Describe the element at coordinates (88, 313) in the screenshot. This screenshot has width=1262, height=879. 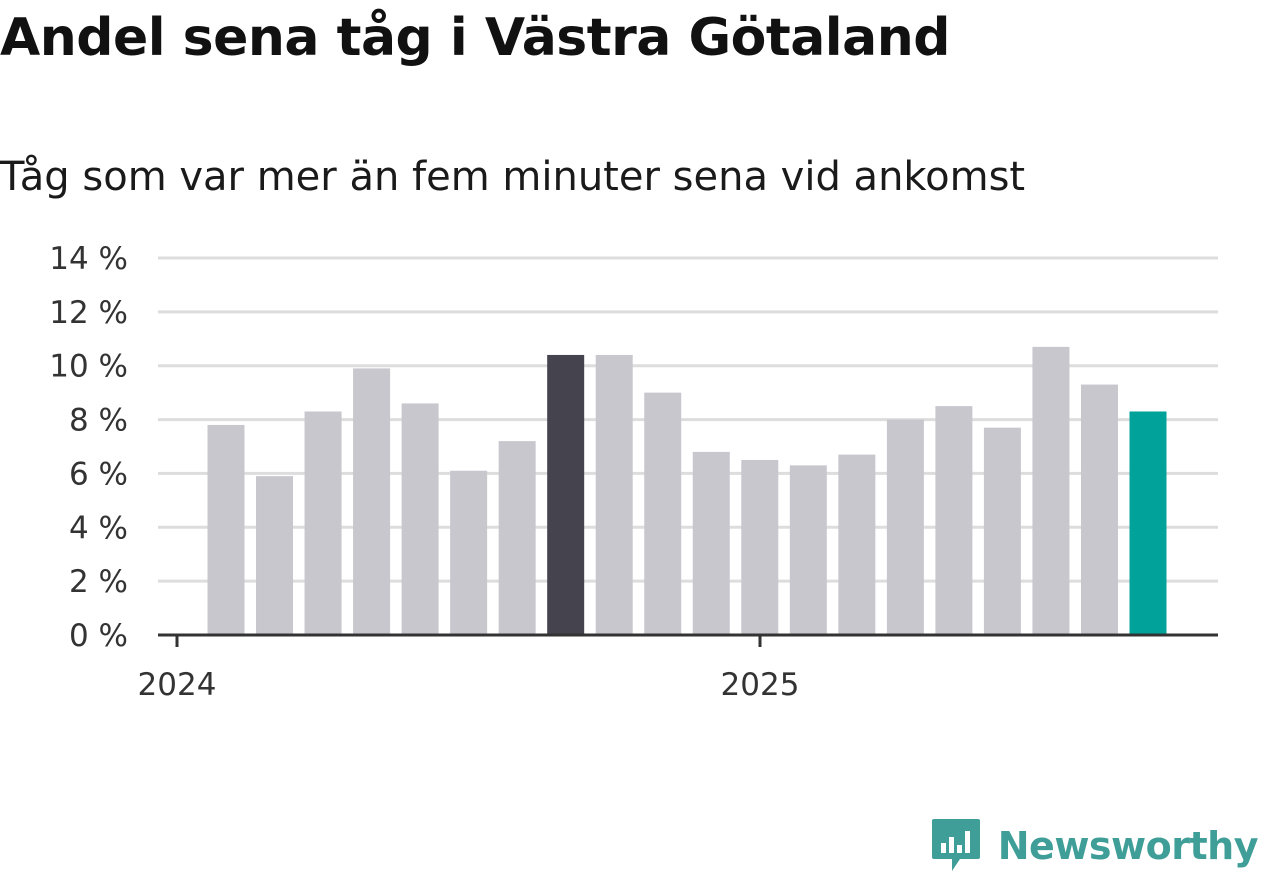
I see `y-tick-label: 12 %` at that location.